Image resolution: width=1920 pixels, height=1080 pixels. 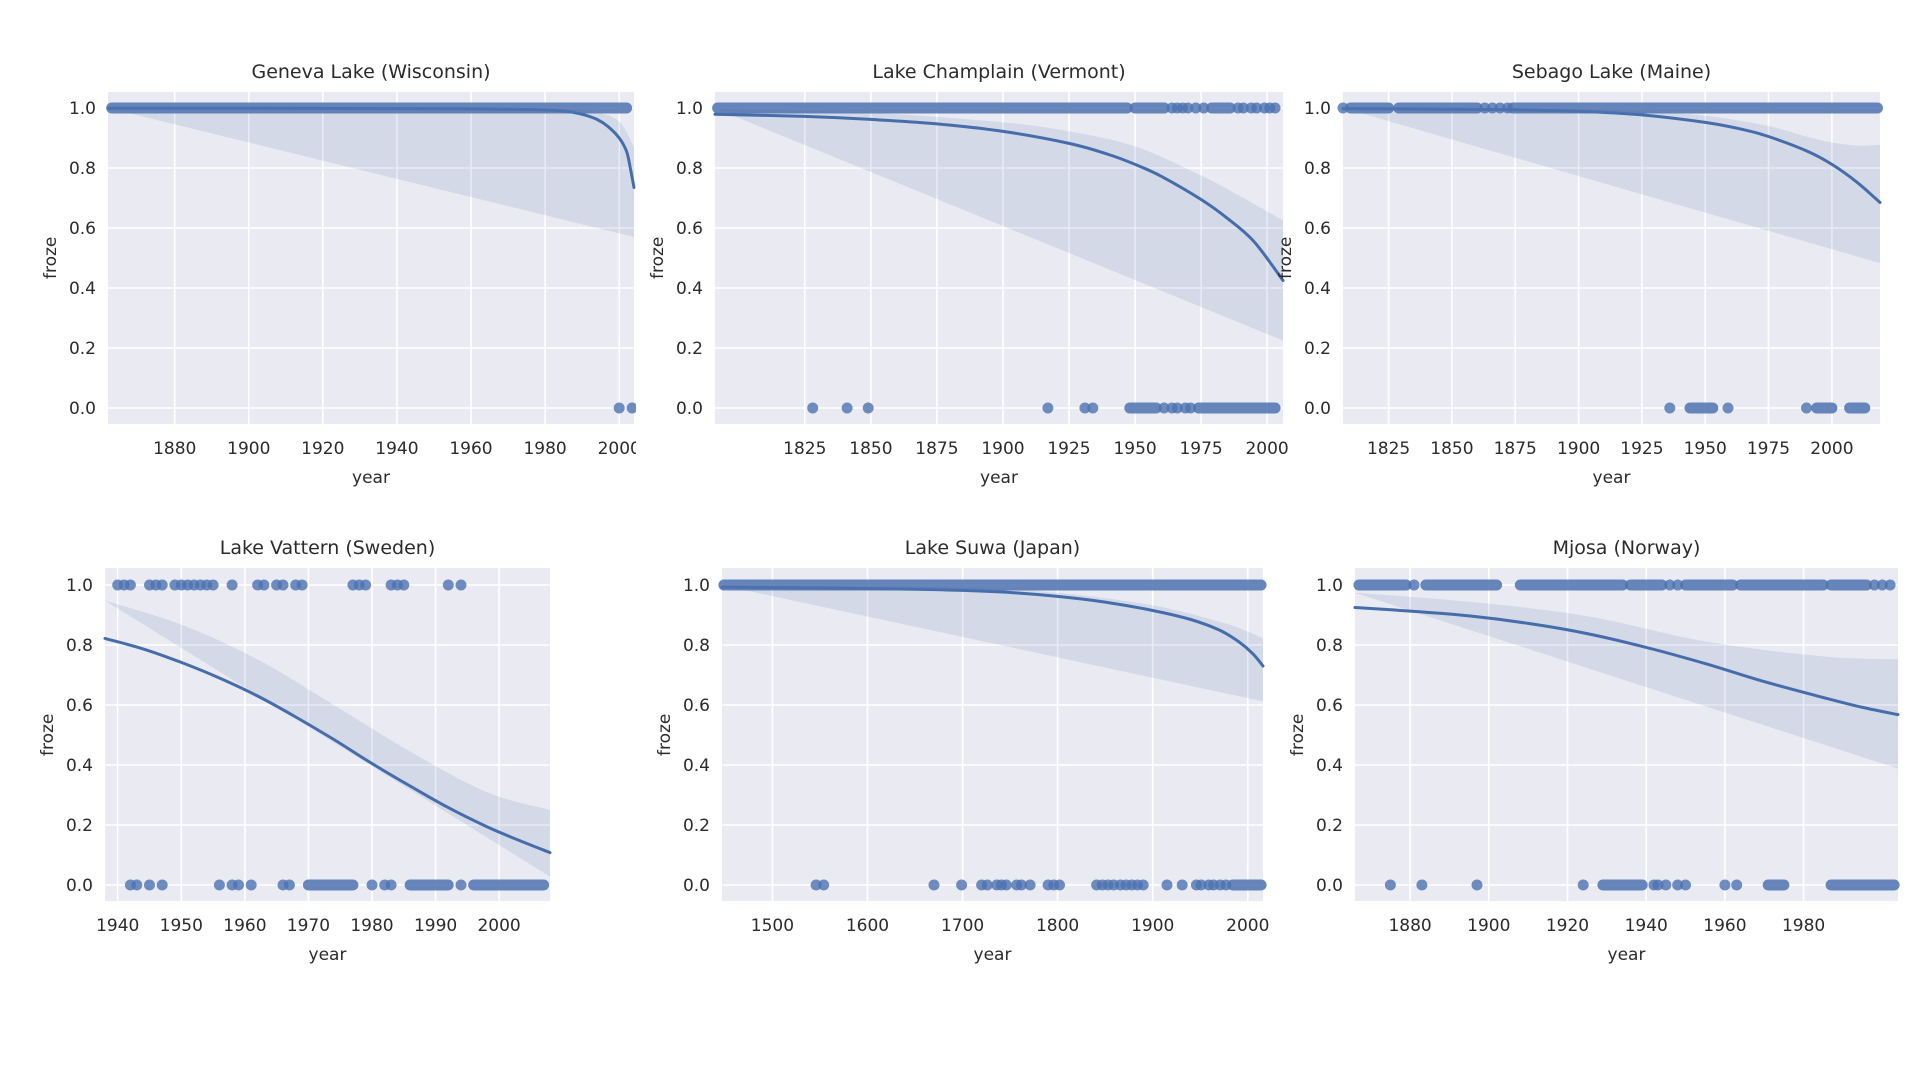 What do you see at coordinates (936, 449) in the screenshot?
I see `x-tick-label: 1875` at bounding box center [936, 449].